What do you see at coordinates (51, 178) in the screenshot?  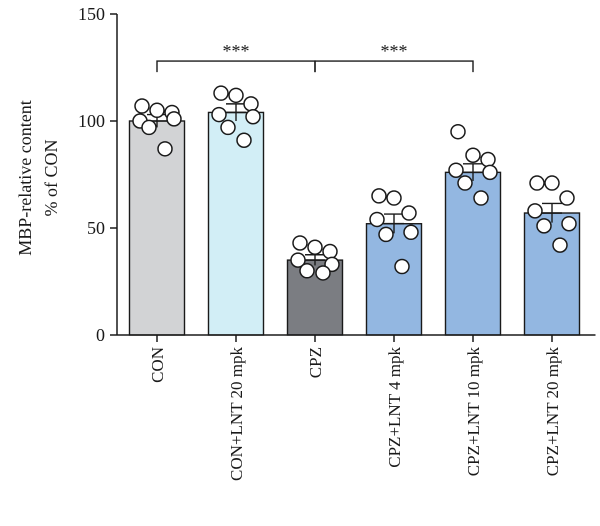 I see `y-axis-title-line2: % of CON` at bounding box center [51, 178].